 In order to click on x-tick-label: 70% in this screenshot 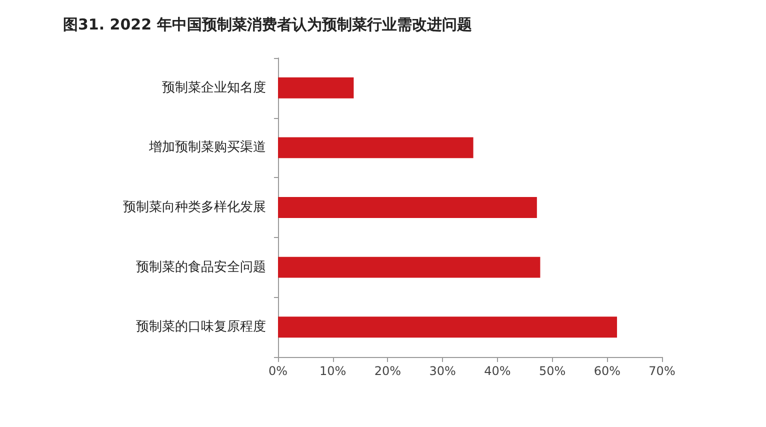, I will do `click(662, 371)`.